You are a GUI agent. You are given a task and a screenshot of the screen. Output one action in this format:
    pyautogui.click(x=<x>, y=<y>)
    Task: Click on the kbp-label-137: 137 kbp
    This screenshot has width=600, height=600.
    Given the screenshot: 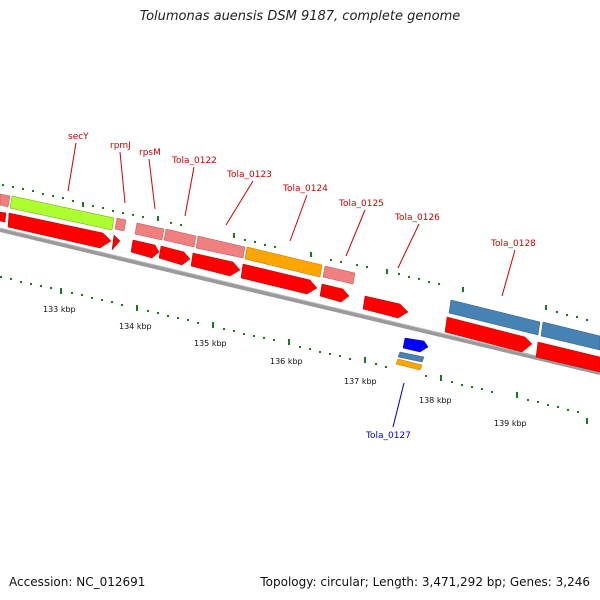 What is the action you would take?
    pyautogui.click(x=360, y=381)
    